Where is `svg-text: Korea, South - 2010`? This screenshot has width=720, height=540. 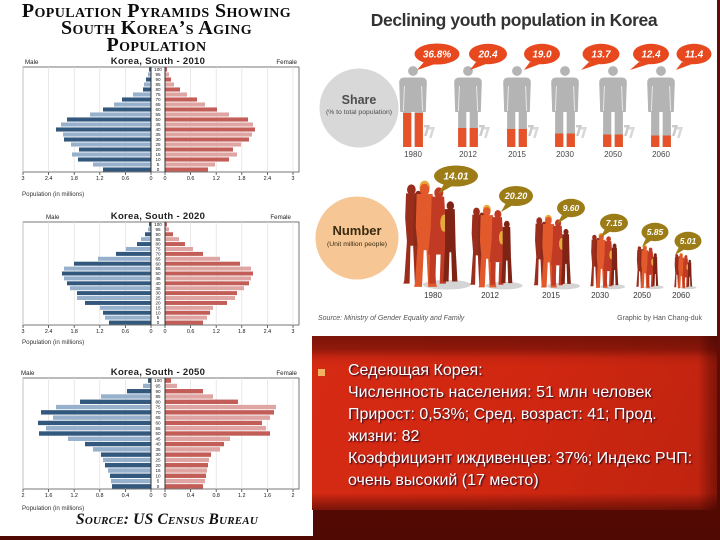
svg-text: Korea, South - 2010 is located at coordinates (158, 61).